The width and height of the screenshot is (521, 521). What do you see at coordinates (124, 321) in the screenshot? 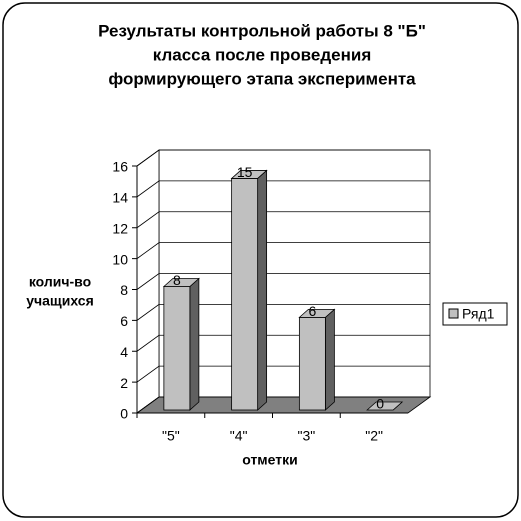
I see `y-tick-label: 6` at bounding box center [124, 321].